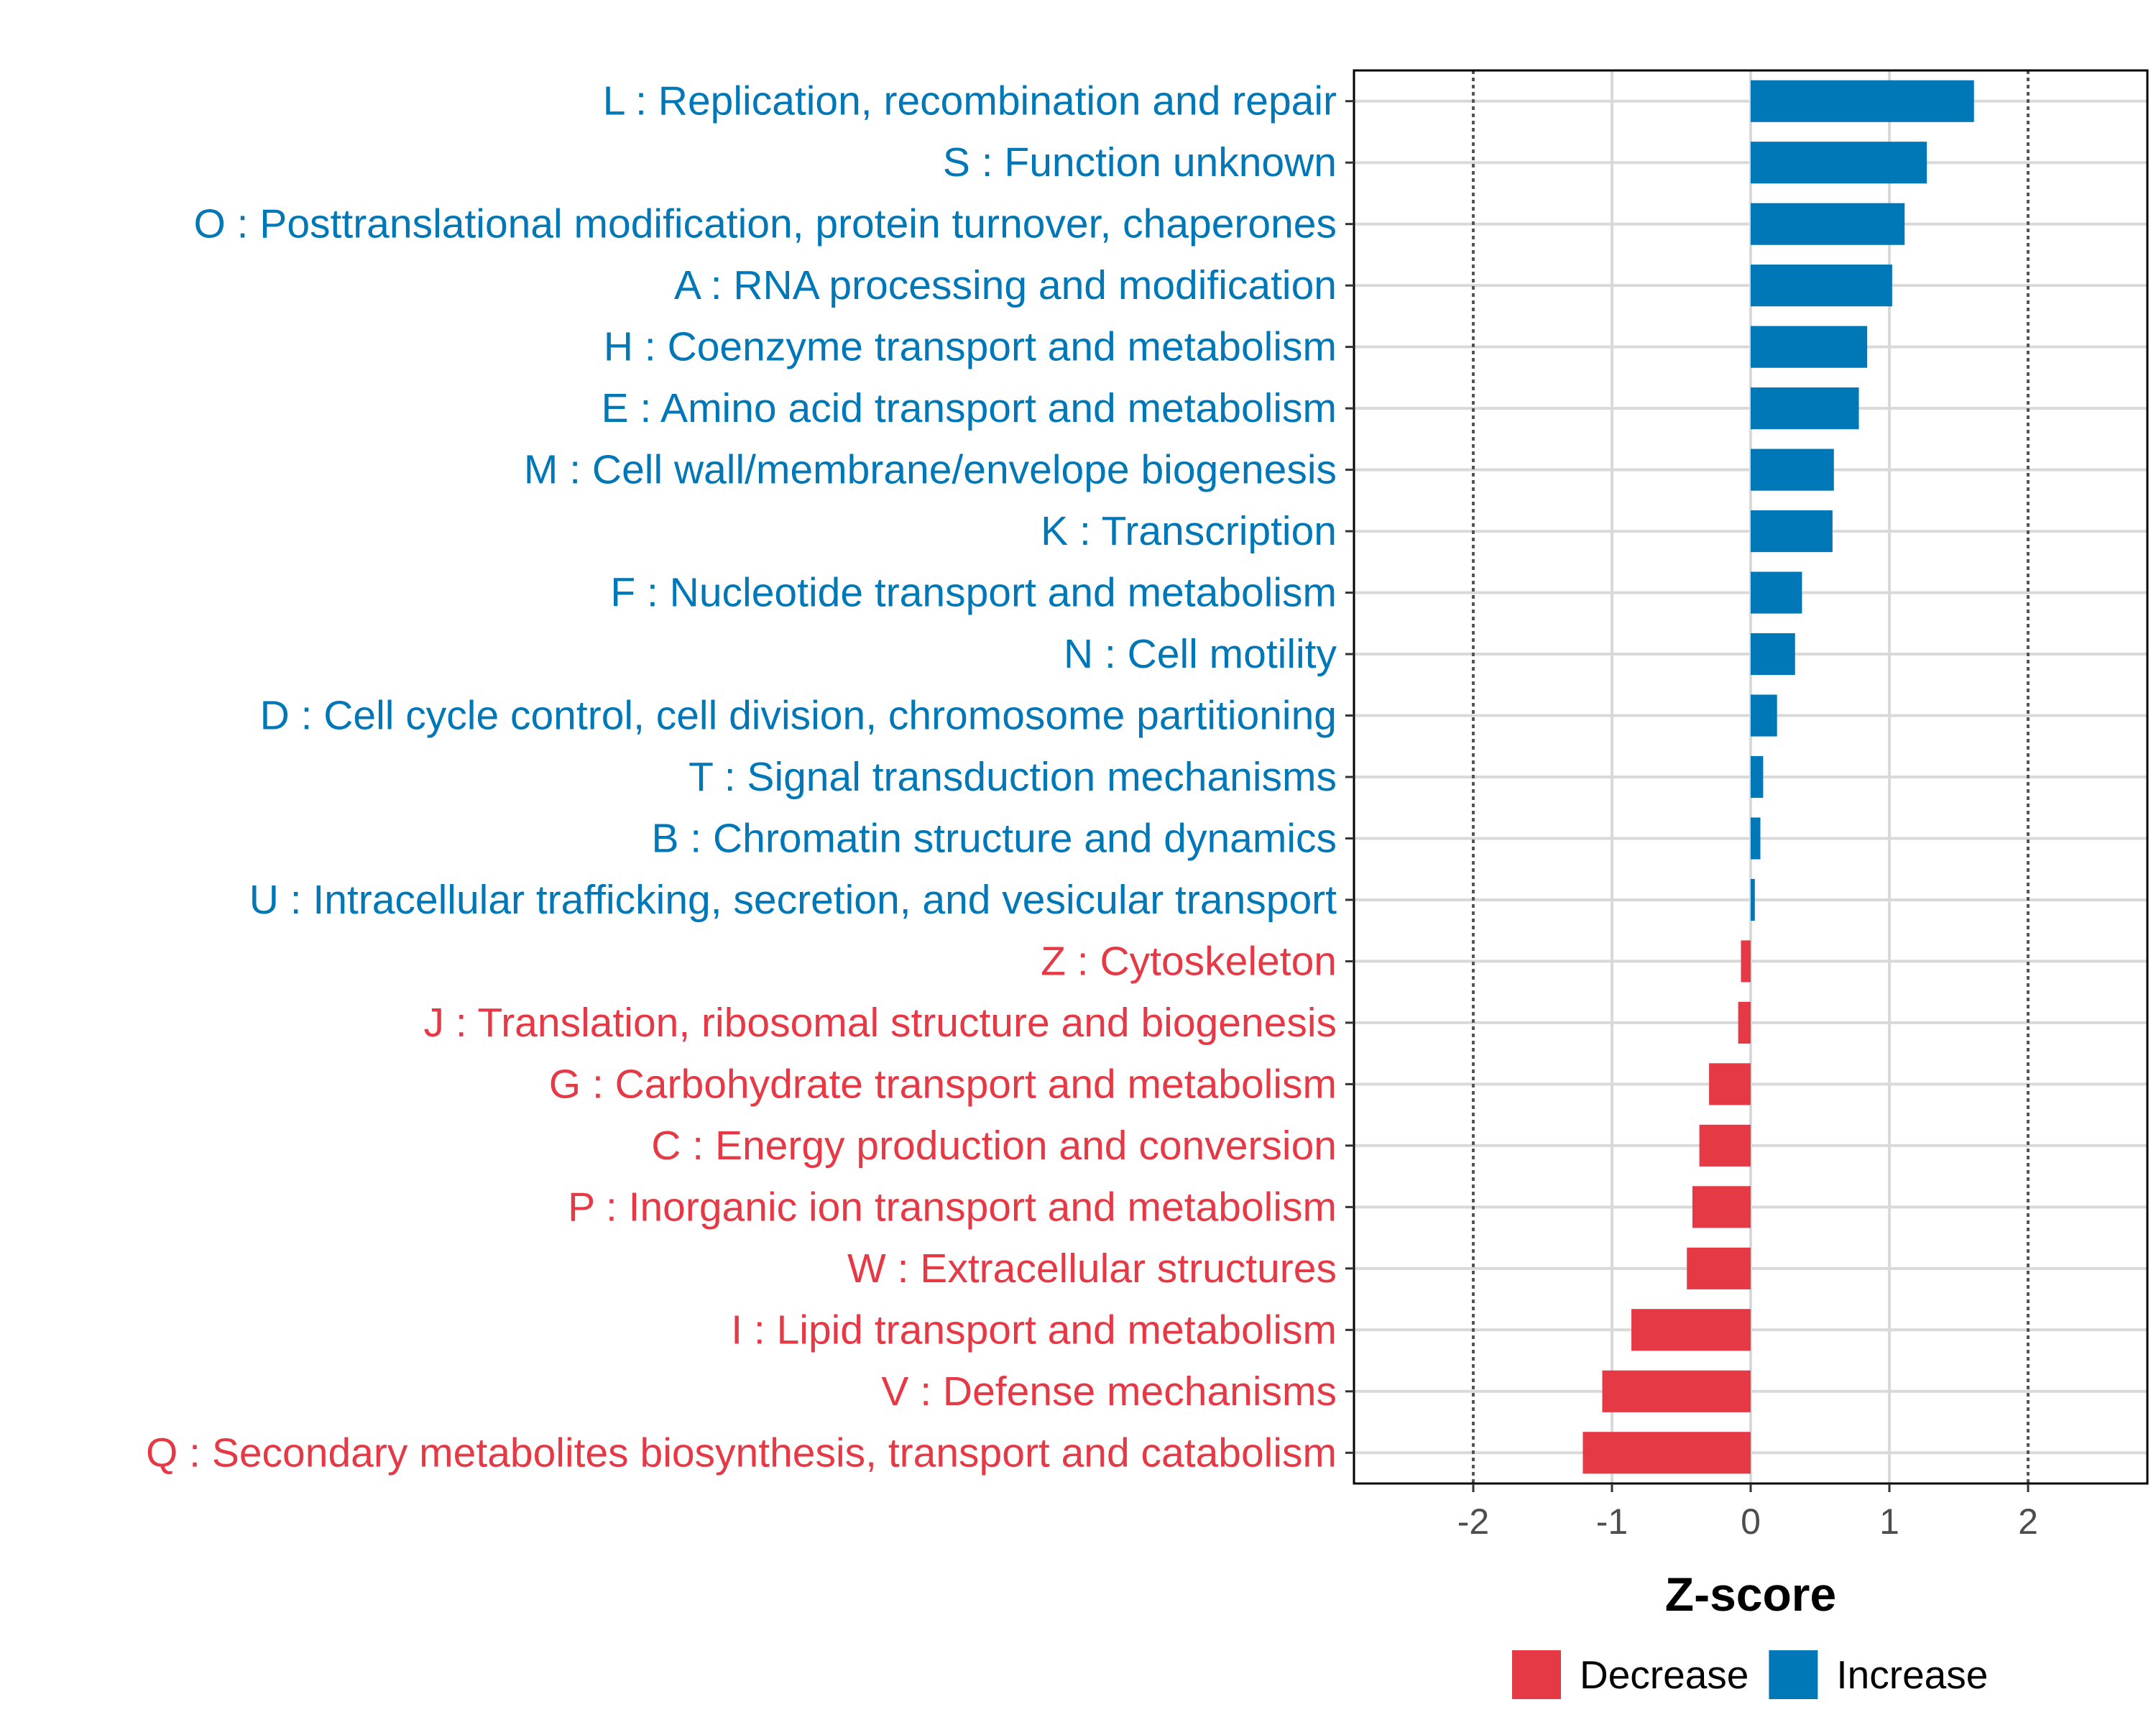  Describe the element at coordinates (1751, 1521) in the screenshot. I see `x-tick-label: 0` at that location.